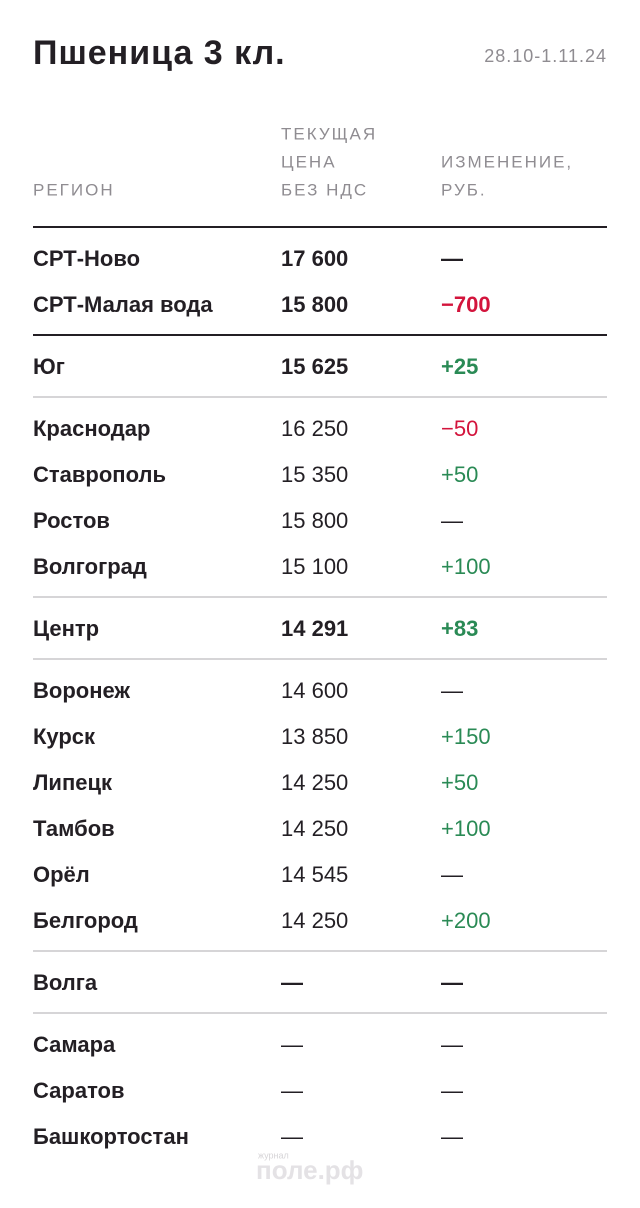 The width and height of the screenshot is (640, 1208). Describe the element at coordinates (159, 53) in the screenshot. I see `title: Пшеница 3 кл.` at that location.